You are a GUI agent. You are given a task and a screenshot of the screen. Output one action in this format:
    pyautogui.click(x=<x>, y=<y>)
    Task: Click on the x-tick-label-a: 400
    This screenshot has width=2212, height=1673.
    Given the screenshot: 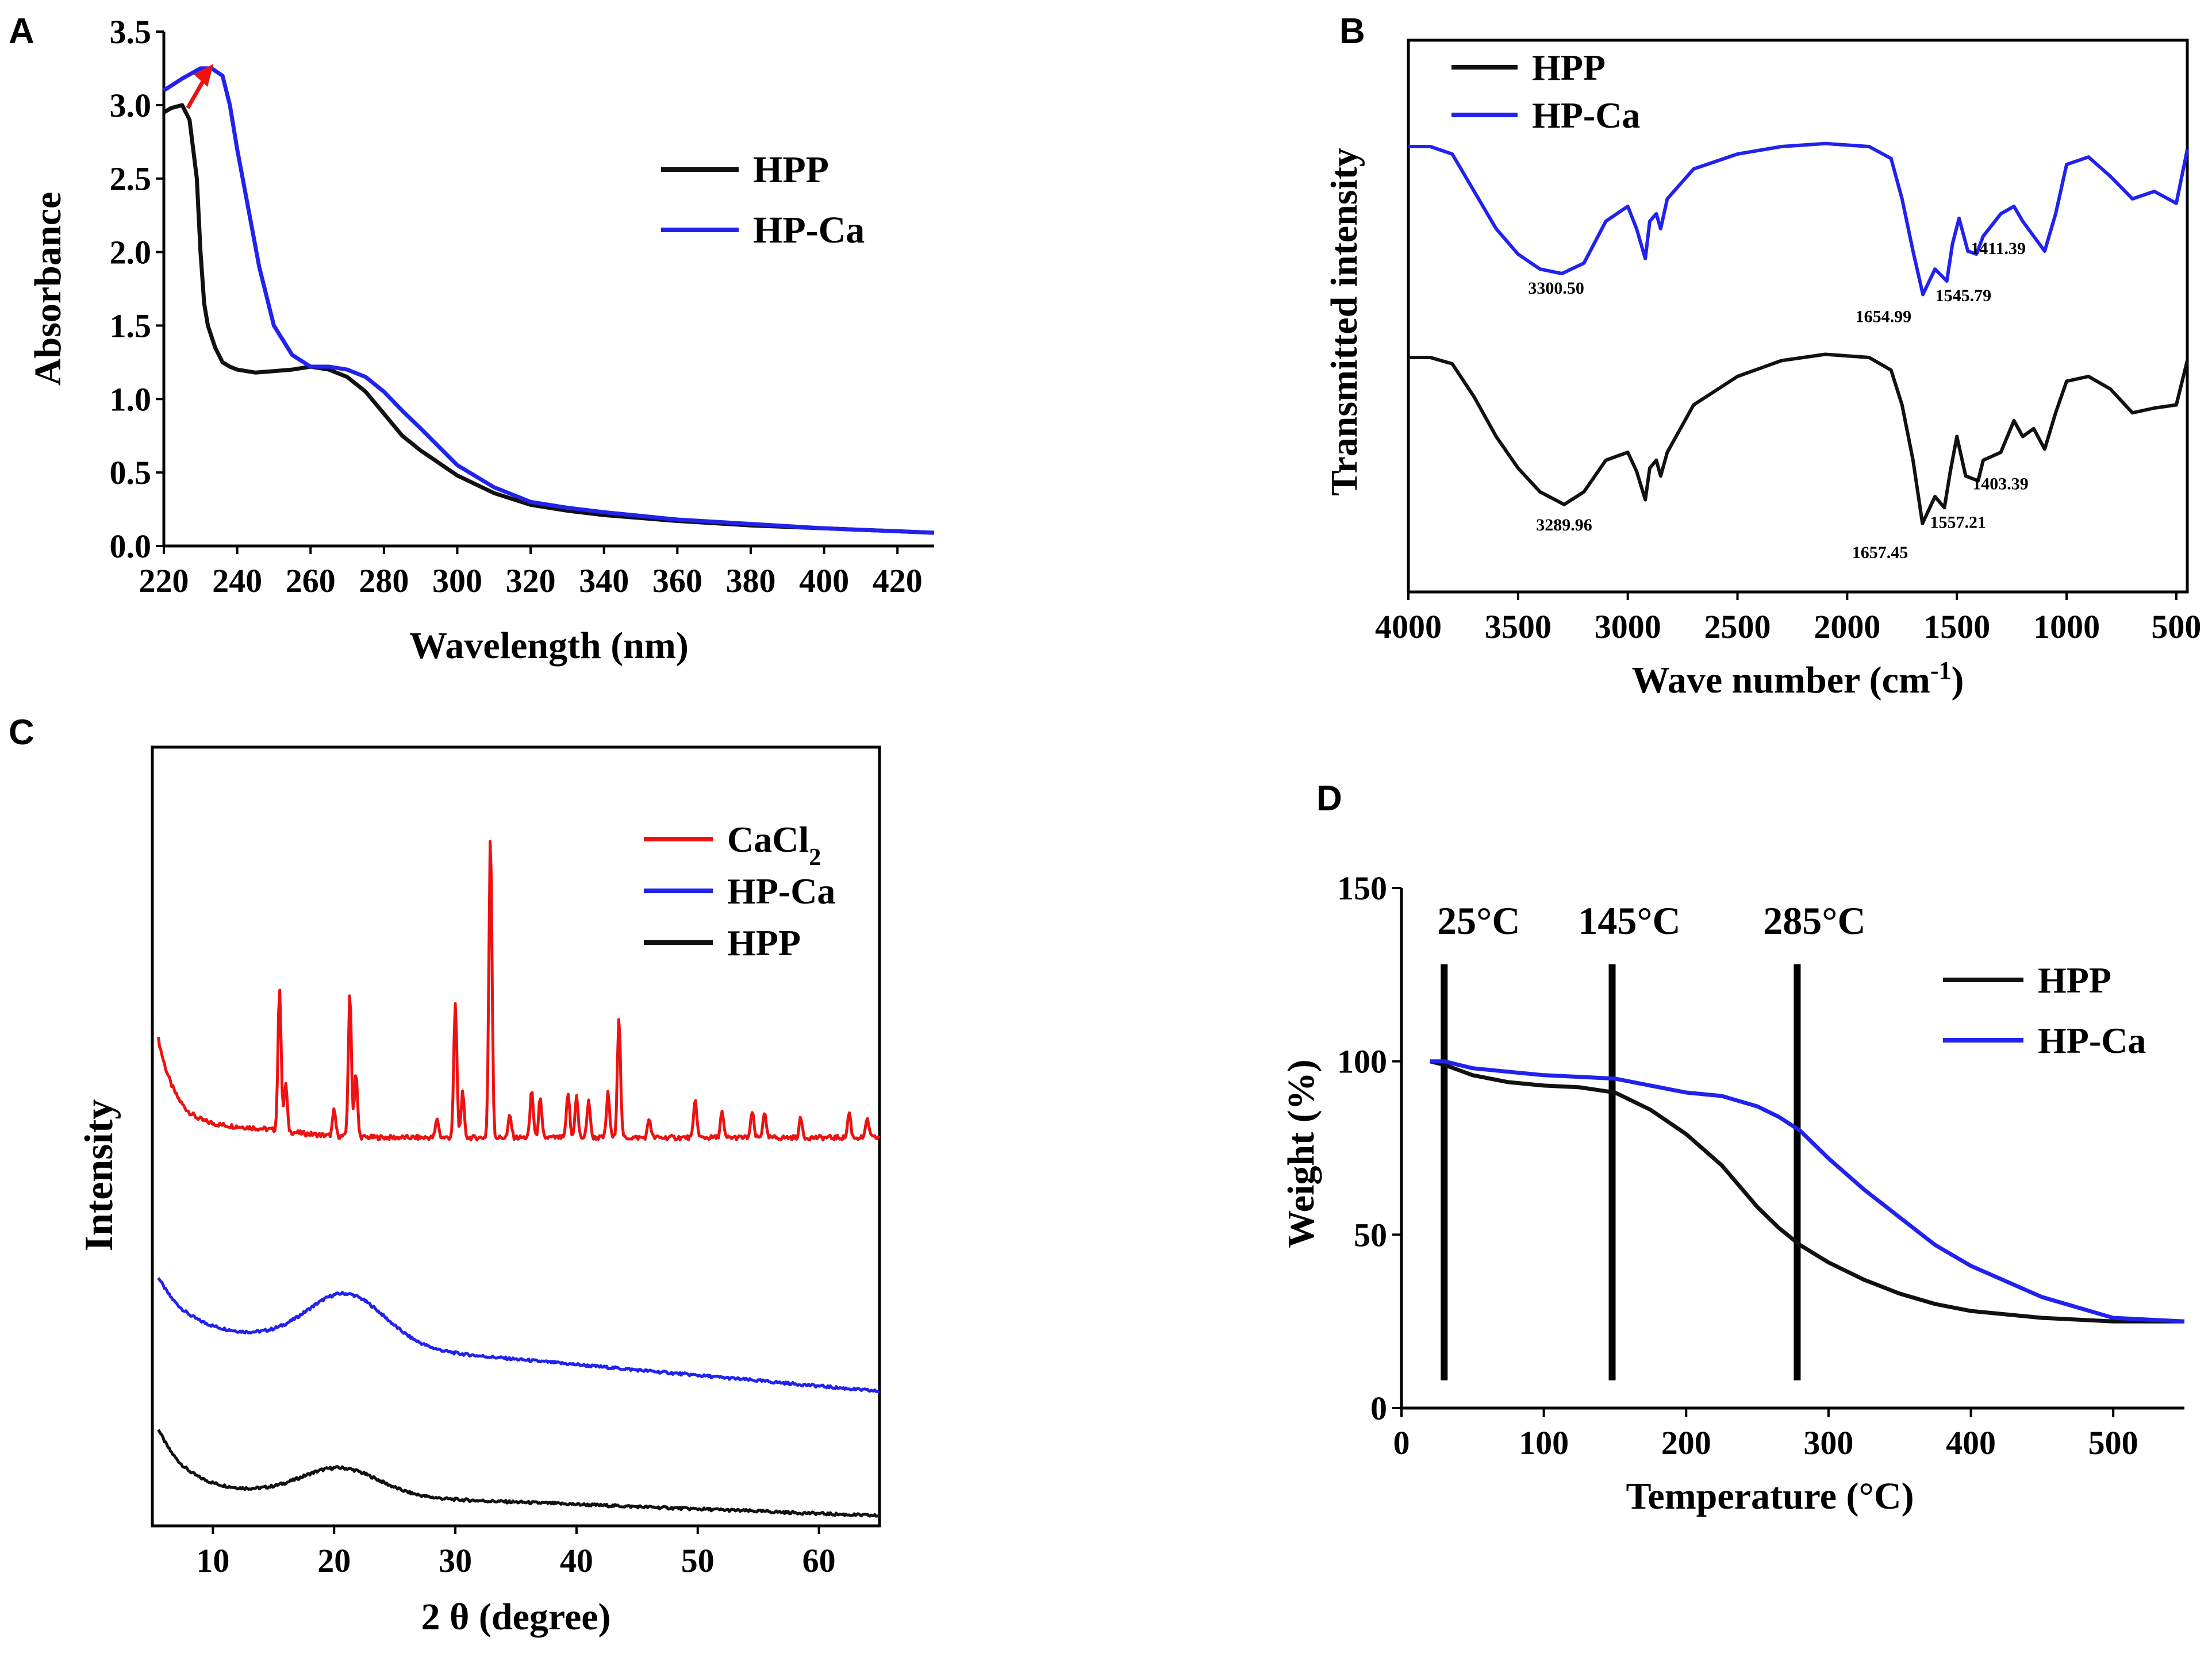 What is the action you would take?
    pyautogui.click(x=824, y=580)
    